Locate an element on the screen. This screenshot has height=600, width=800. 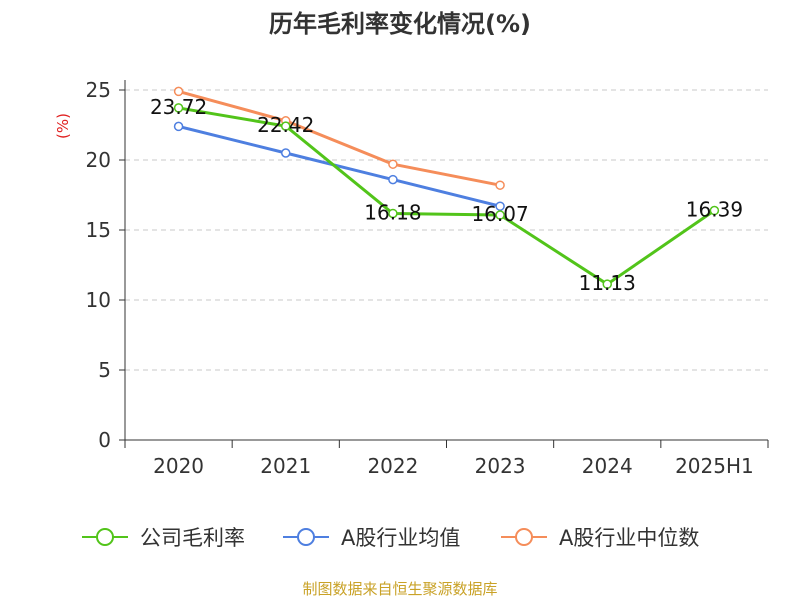
legend-label: A股行业中位数 is located at coordinates (629, 538).